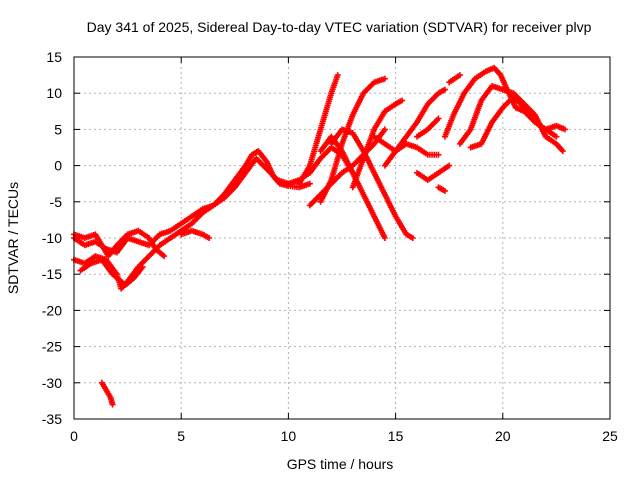 The width and height of the screenshot is (640, 480). What do you see at coordinates (54, 93) in the screenshot?
I see `y-tick-label: 10` at bounding box center [54, 93].